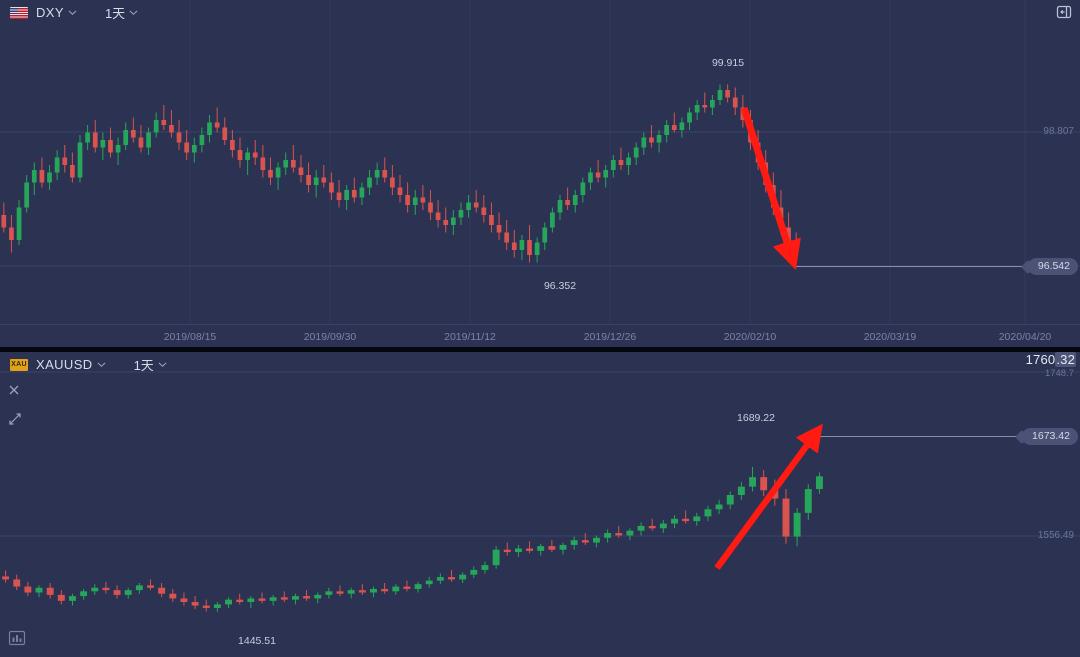  Describe the element at coordinates (756, 418) in the screenshot. I see `gold-high-label: 1689.22` at that location.